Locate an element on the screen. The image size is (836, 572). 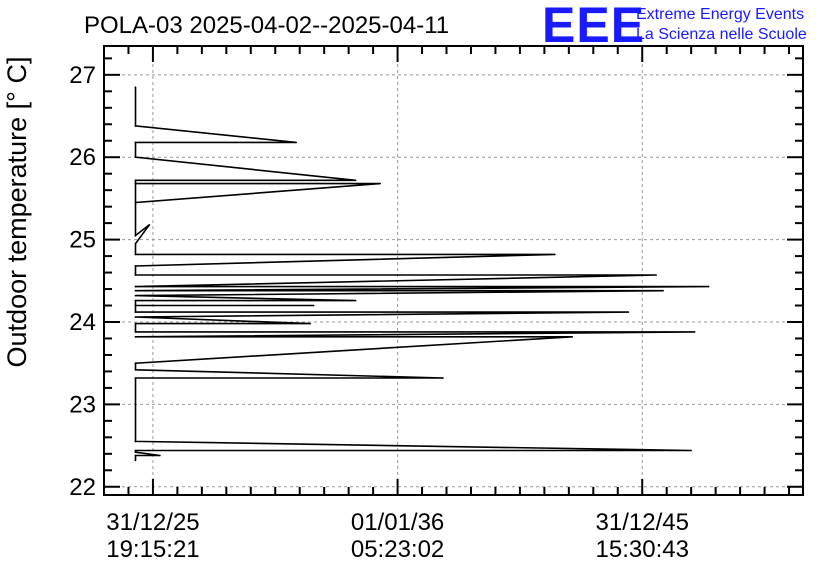
x-tick-label-date: 31/12/25 is located at coordinates (152, 522).